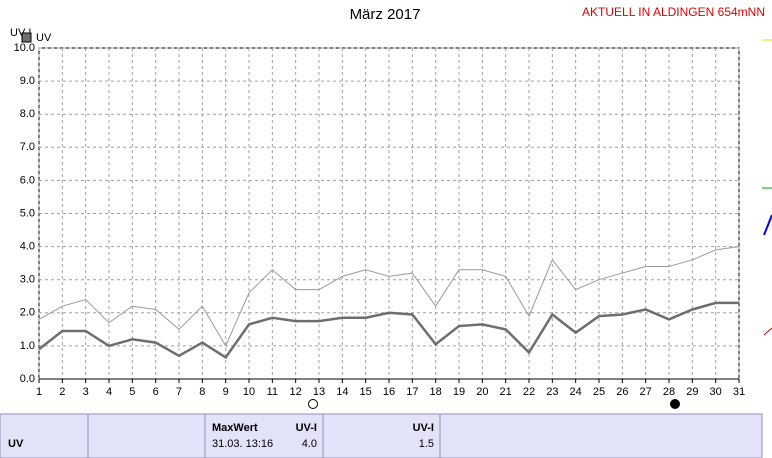  I want to click on chart-title: März 2017, so click(385, 14).